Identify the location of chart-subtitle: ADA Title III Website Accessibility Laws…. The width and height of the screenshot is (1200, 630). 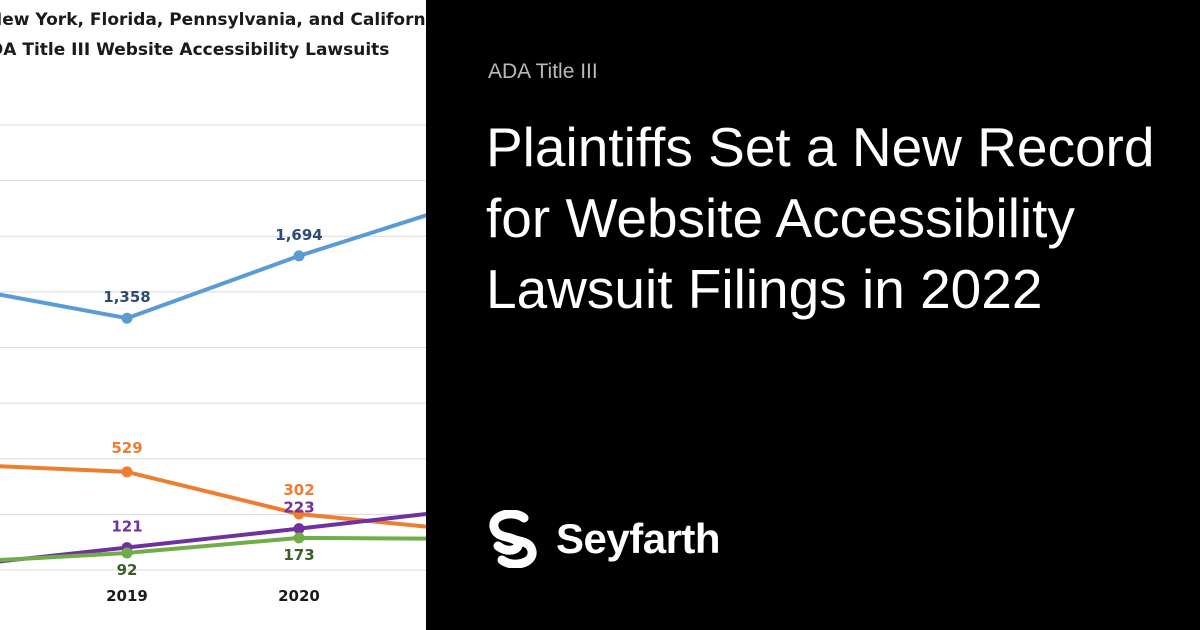
(195, 50).